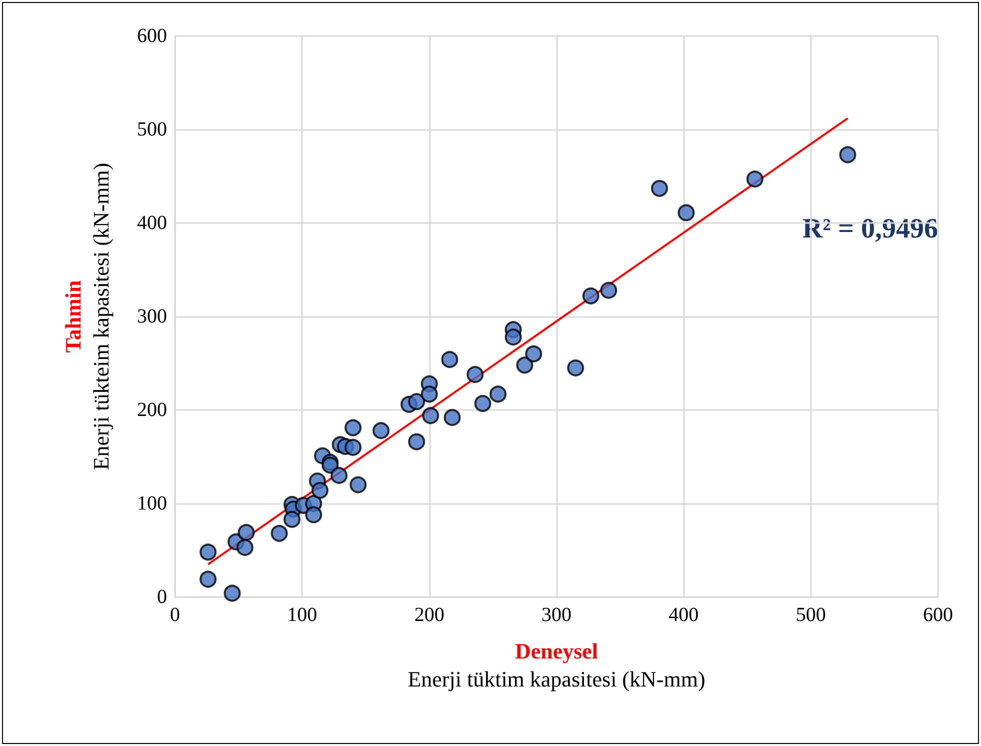 This screenshot has height=746, width=981. I want to click on y-axis-title: Tahmin Enerji tükteim kapasitesi (kN-mm), so click(87, 316).